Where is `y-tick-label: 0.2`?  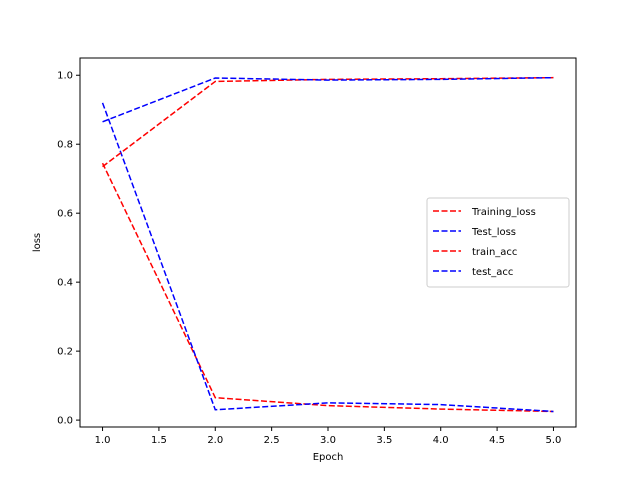
y-tick-label: 0.2 is located at coordinates (65, 352).